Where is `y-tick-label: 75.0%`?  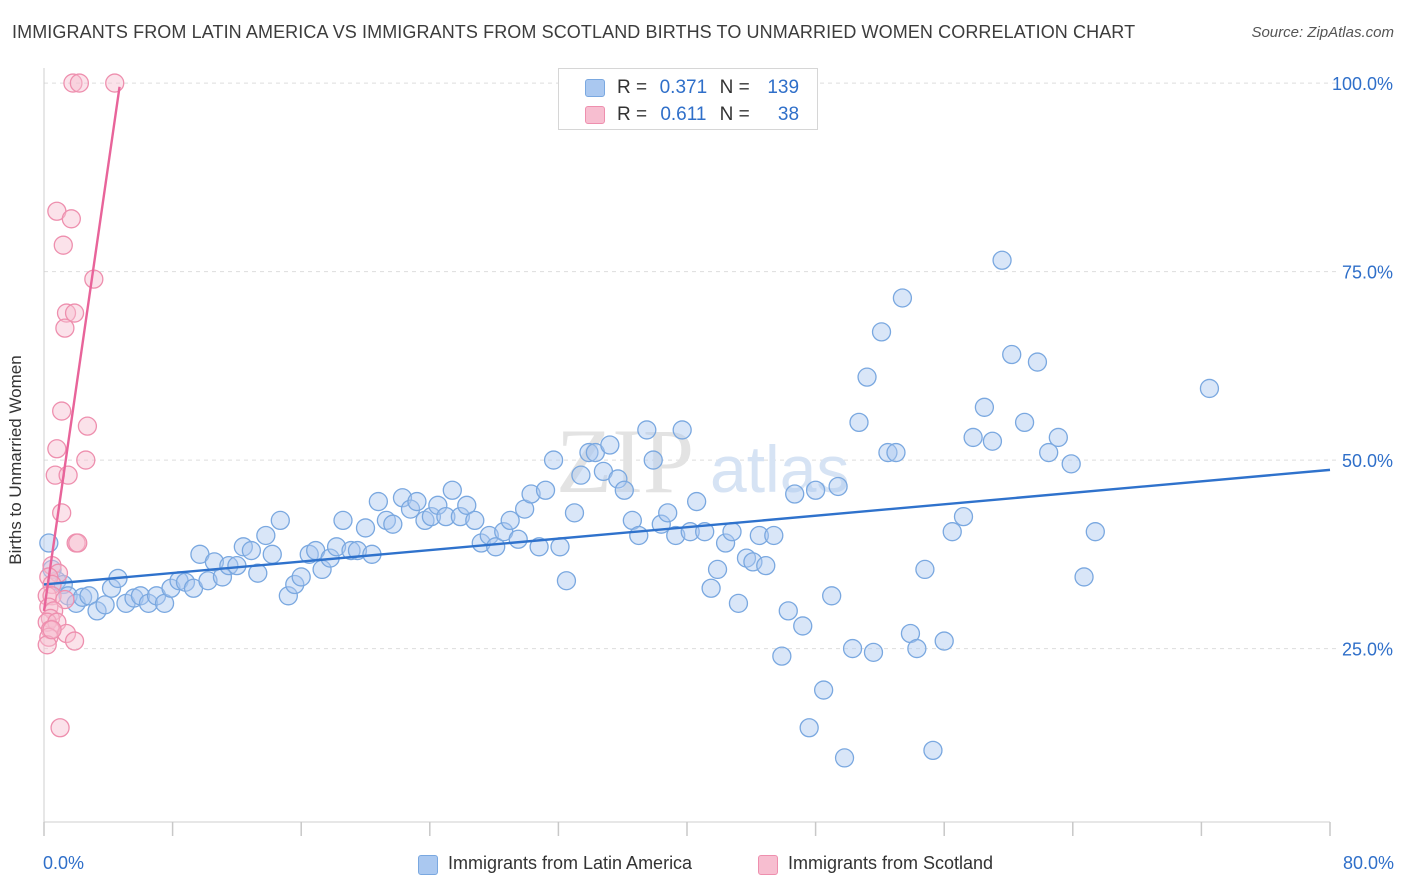
y-tick-label: 75.0% is located at coordinates (1367, 273).